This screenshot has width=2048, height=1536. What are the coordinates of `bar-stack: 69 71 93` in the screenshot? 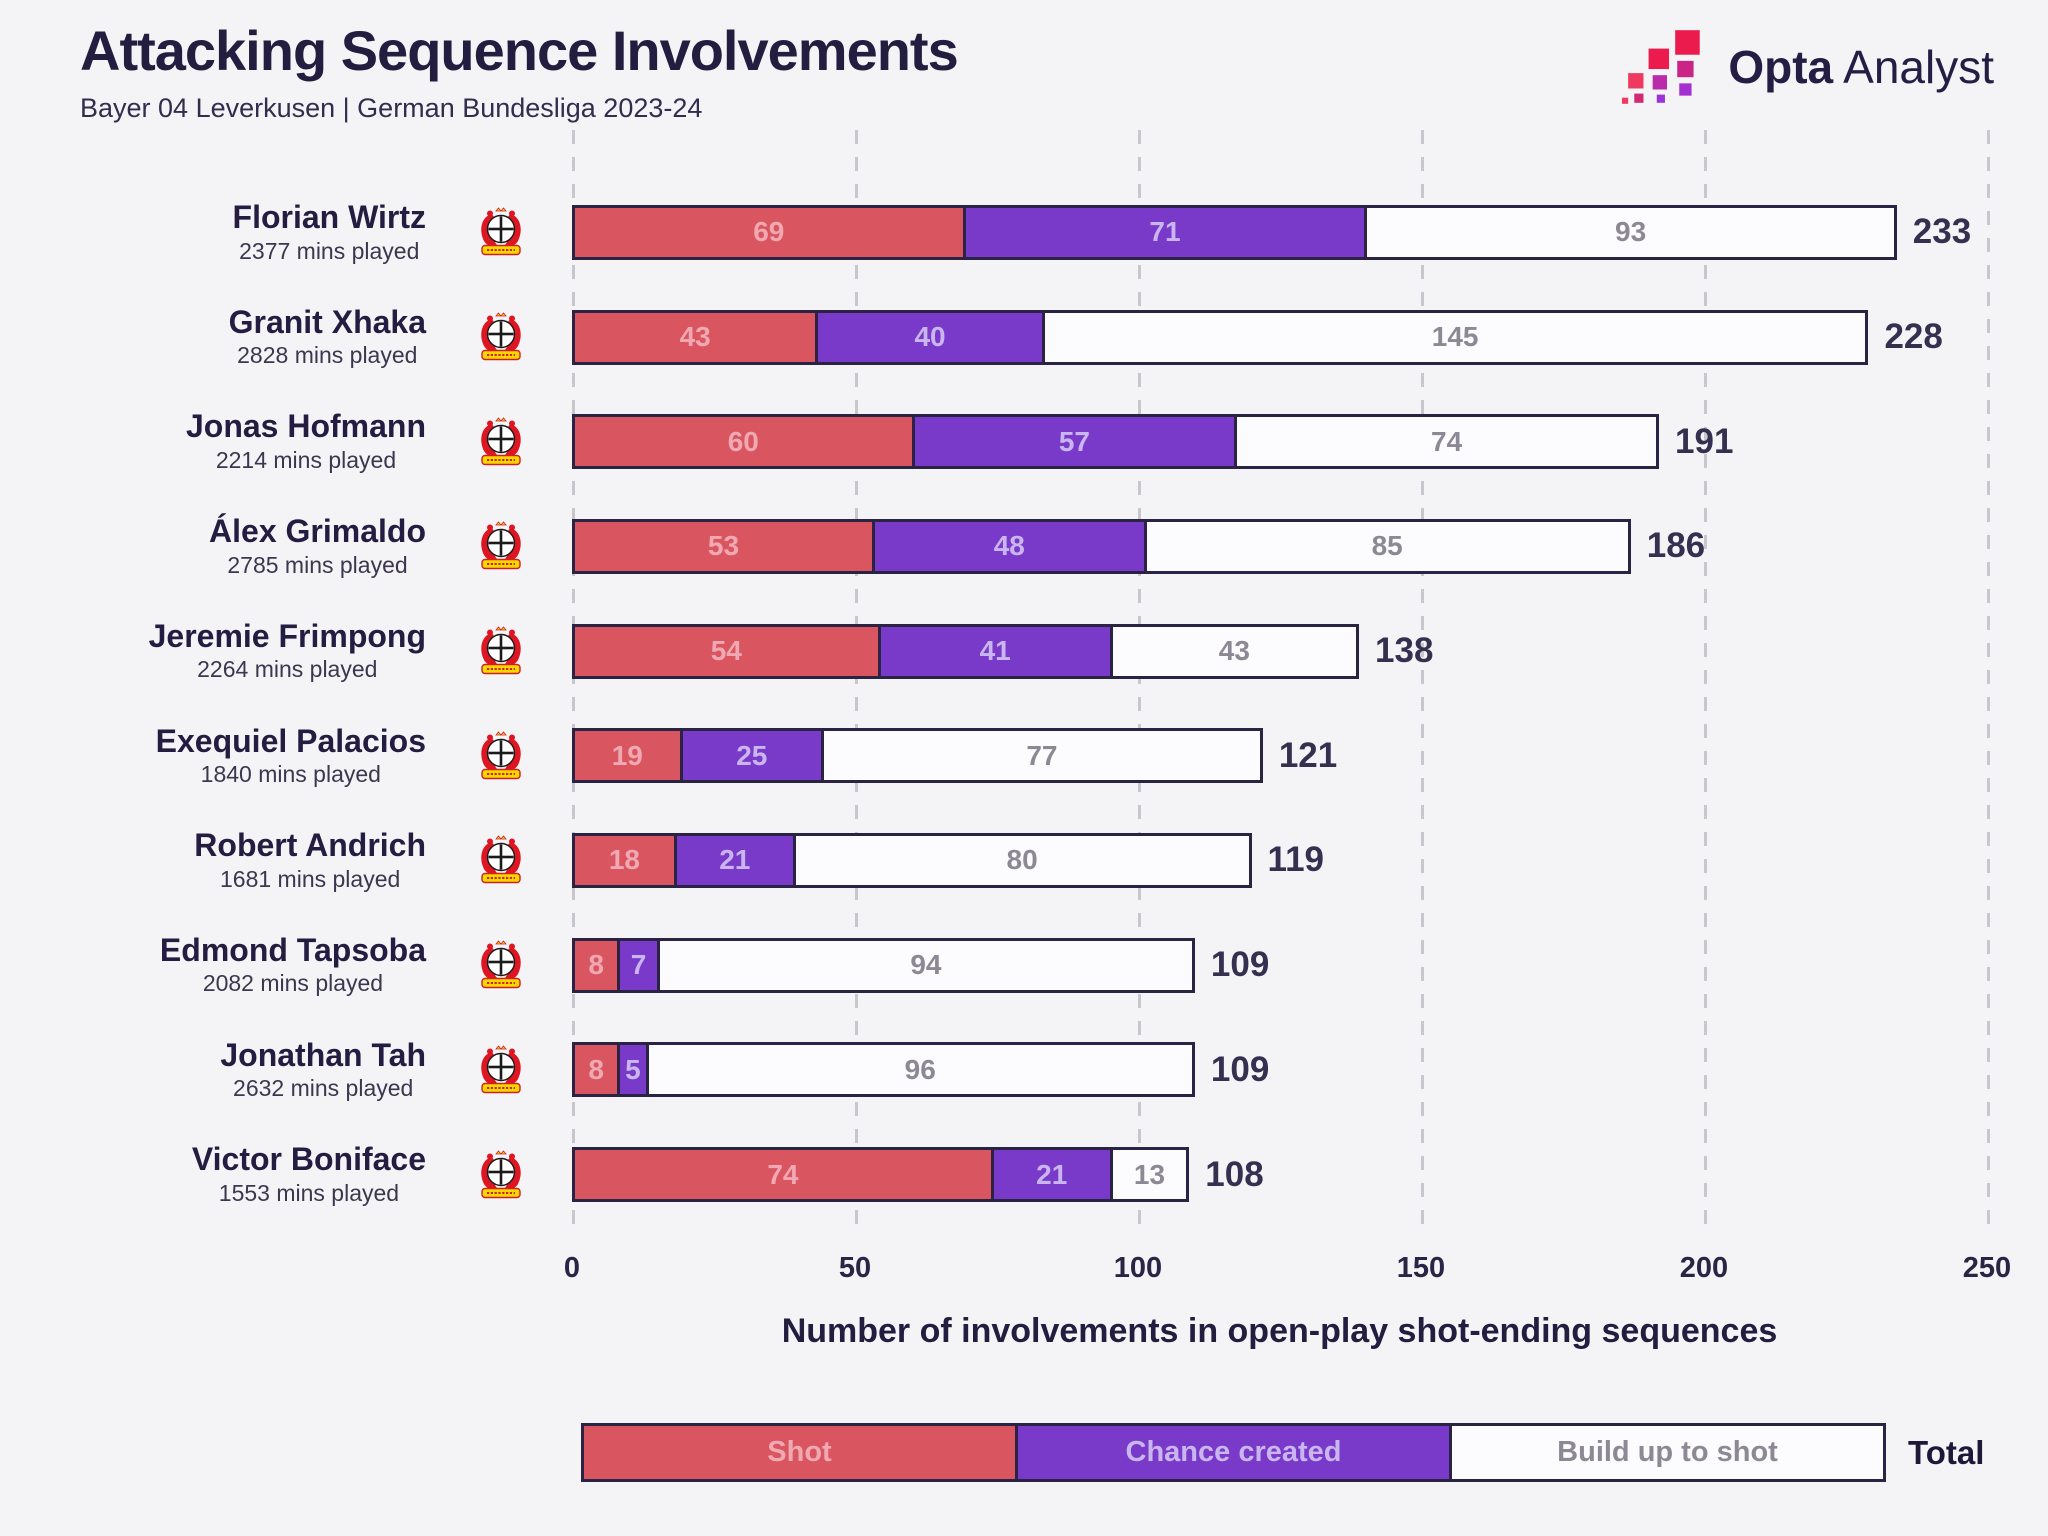 It's located at (1234, 232).